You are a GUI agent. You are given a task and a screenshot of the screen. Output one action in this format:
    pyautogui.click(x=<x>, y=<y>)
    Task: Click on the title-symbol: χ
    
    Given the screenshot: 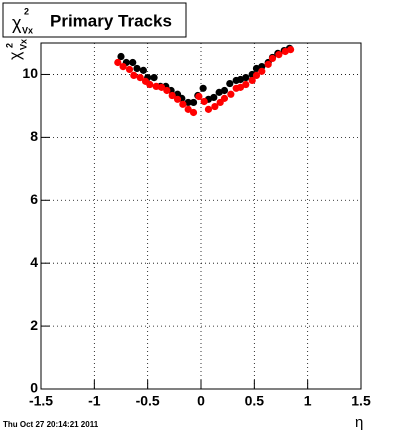 What is the action you would take?
    pyautogui.click(x=17, y=23)
    